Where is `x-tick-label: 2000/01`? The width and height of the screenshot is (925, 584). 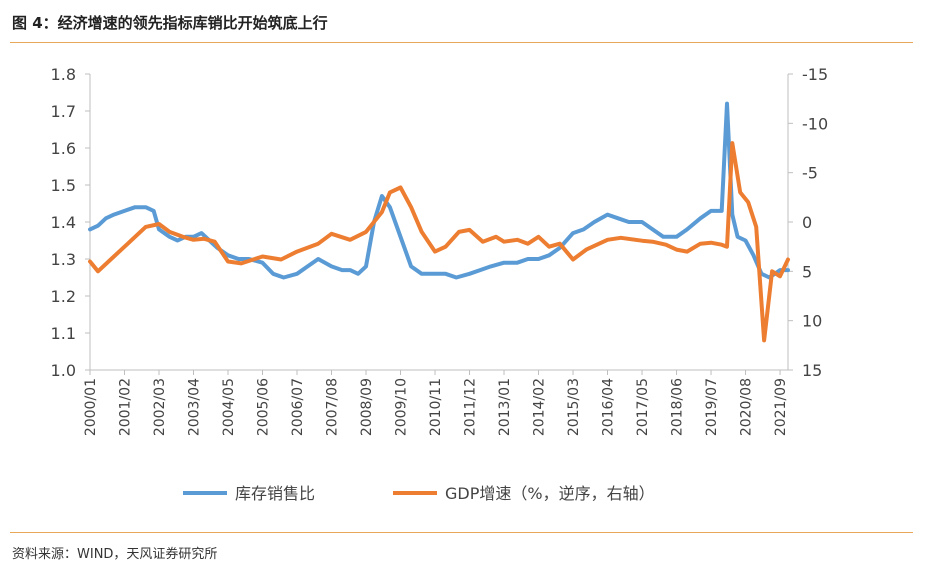 x-tick-label: 2000/01 is located at coordinates (91, 407).